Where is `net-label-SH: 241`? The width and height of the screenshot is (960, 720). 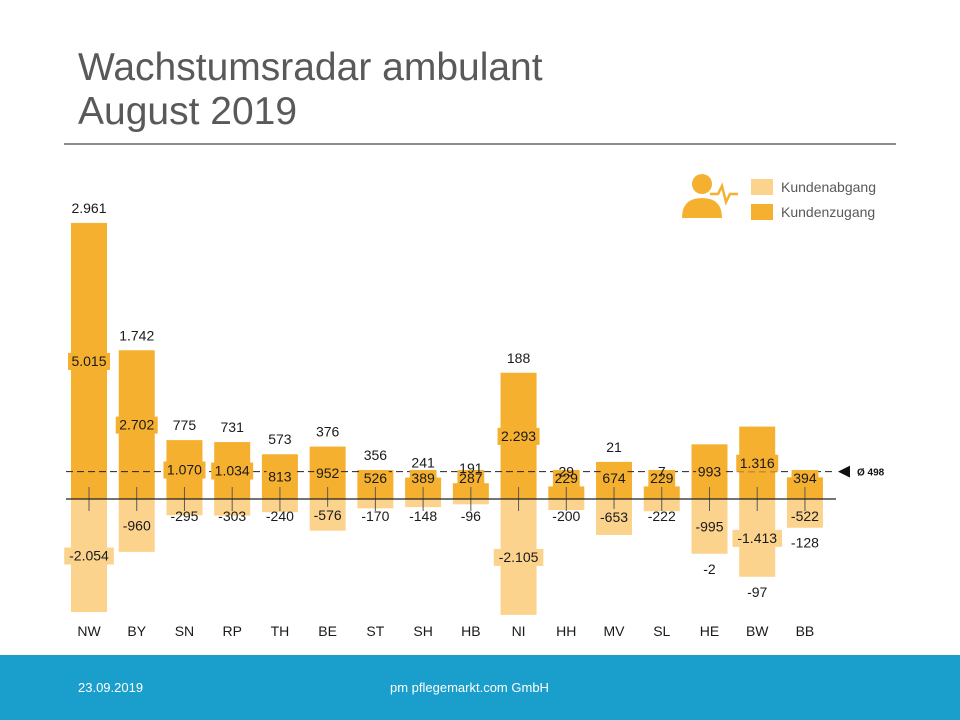 net-label-SH: 241 is located at coordinates (423, 463).